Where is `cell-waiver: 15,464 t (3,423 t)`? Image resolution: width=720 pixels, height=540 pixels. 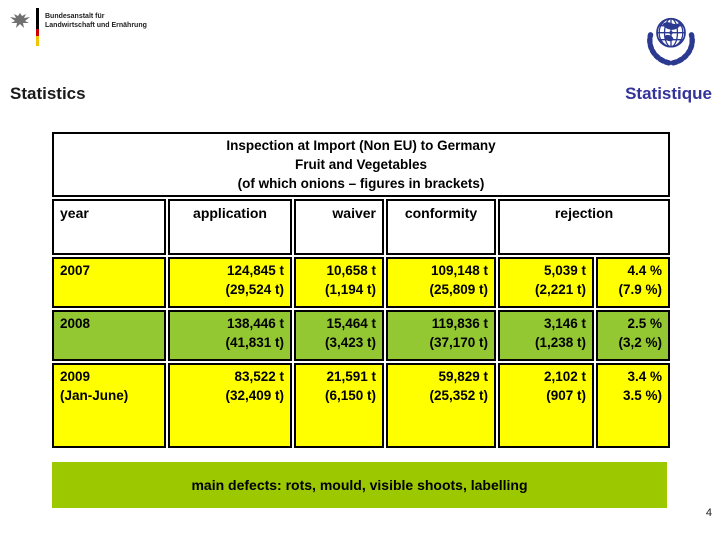
cell-waiver: 15,464 t (3,423 t) is located at coordinates (339, 335).